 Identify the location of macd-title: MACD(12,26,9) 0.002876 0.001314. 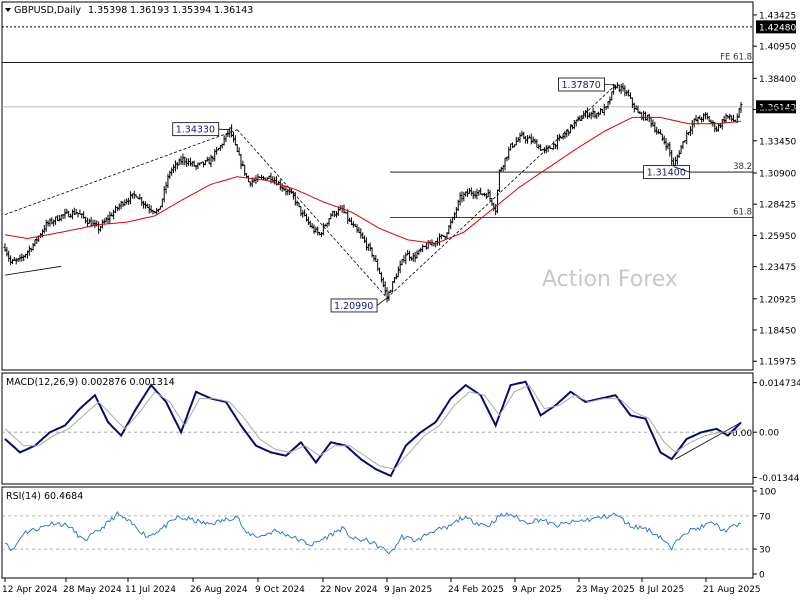
(90, 382).